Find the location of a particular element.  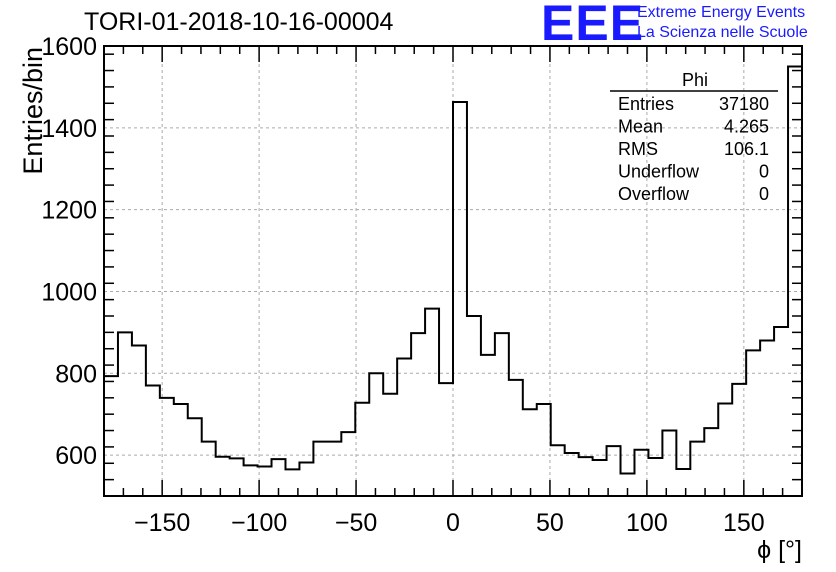

y-tick-label: 1600 is located at coordinates (69, 47).